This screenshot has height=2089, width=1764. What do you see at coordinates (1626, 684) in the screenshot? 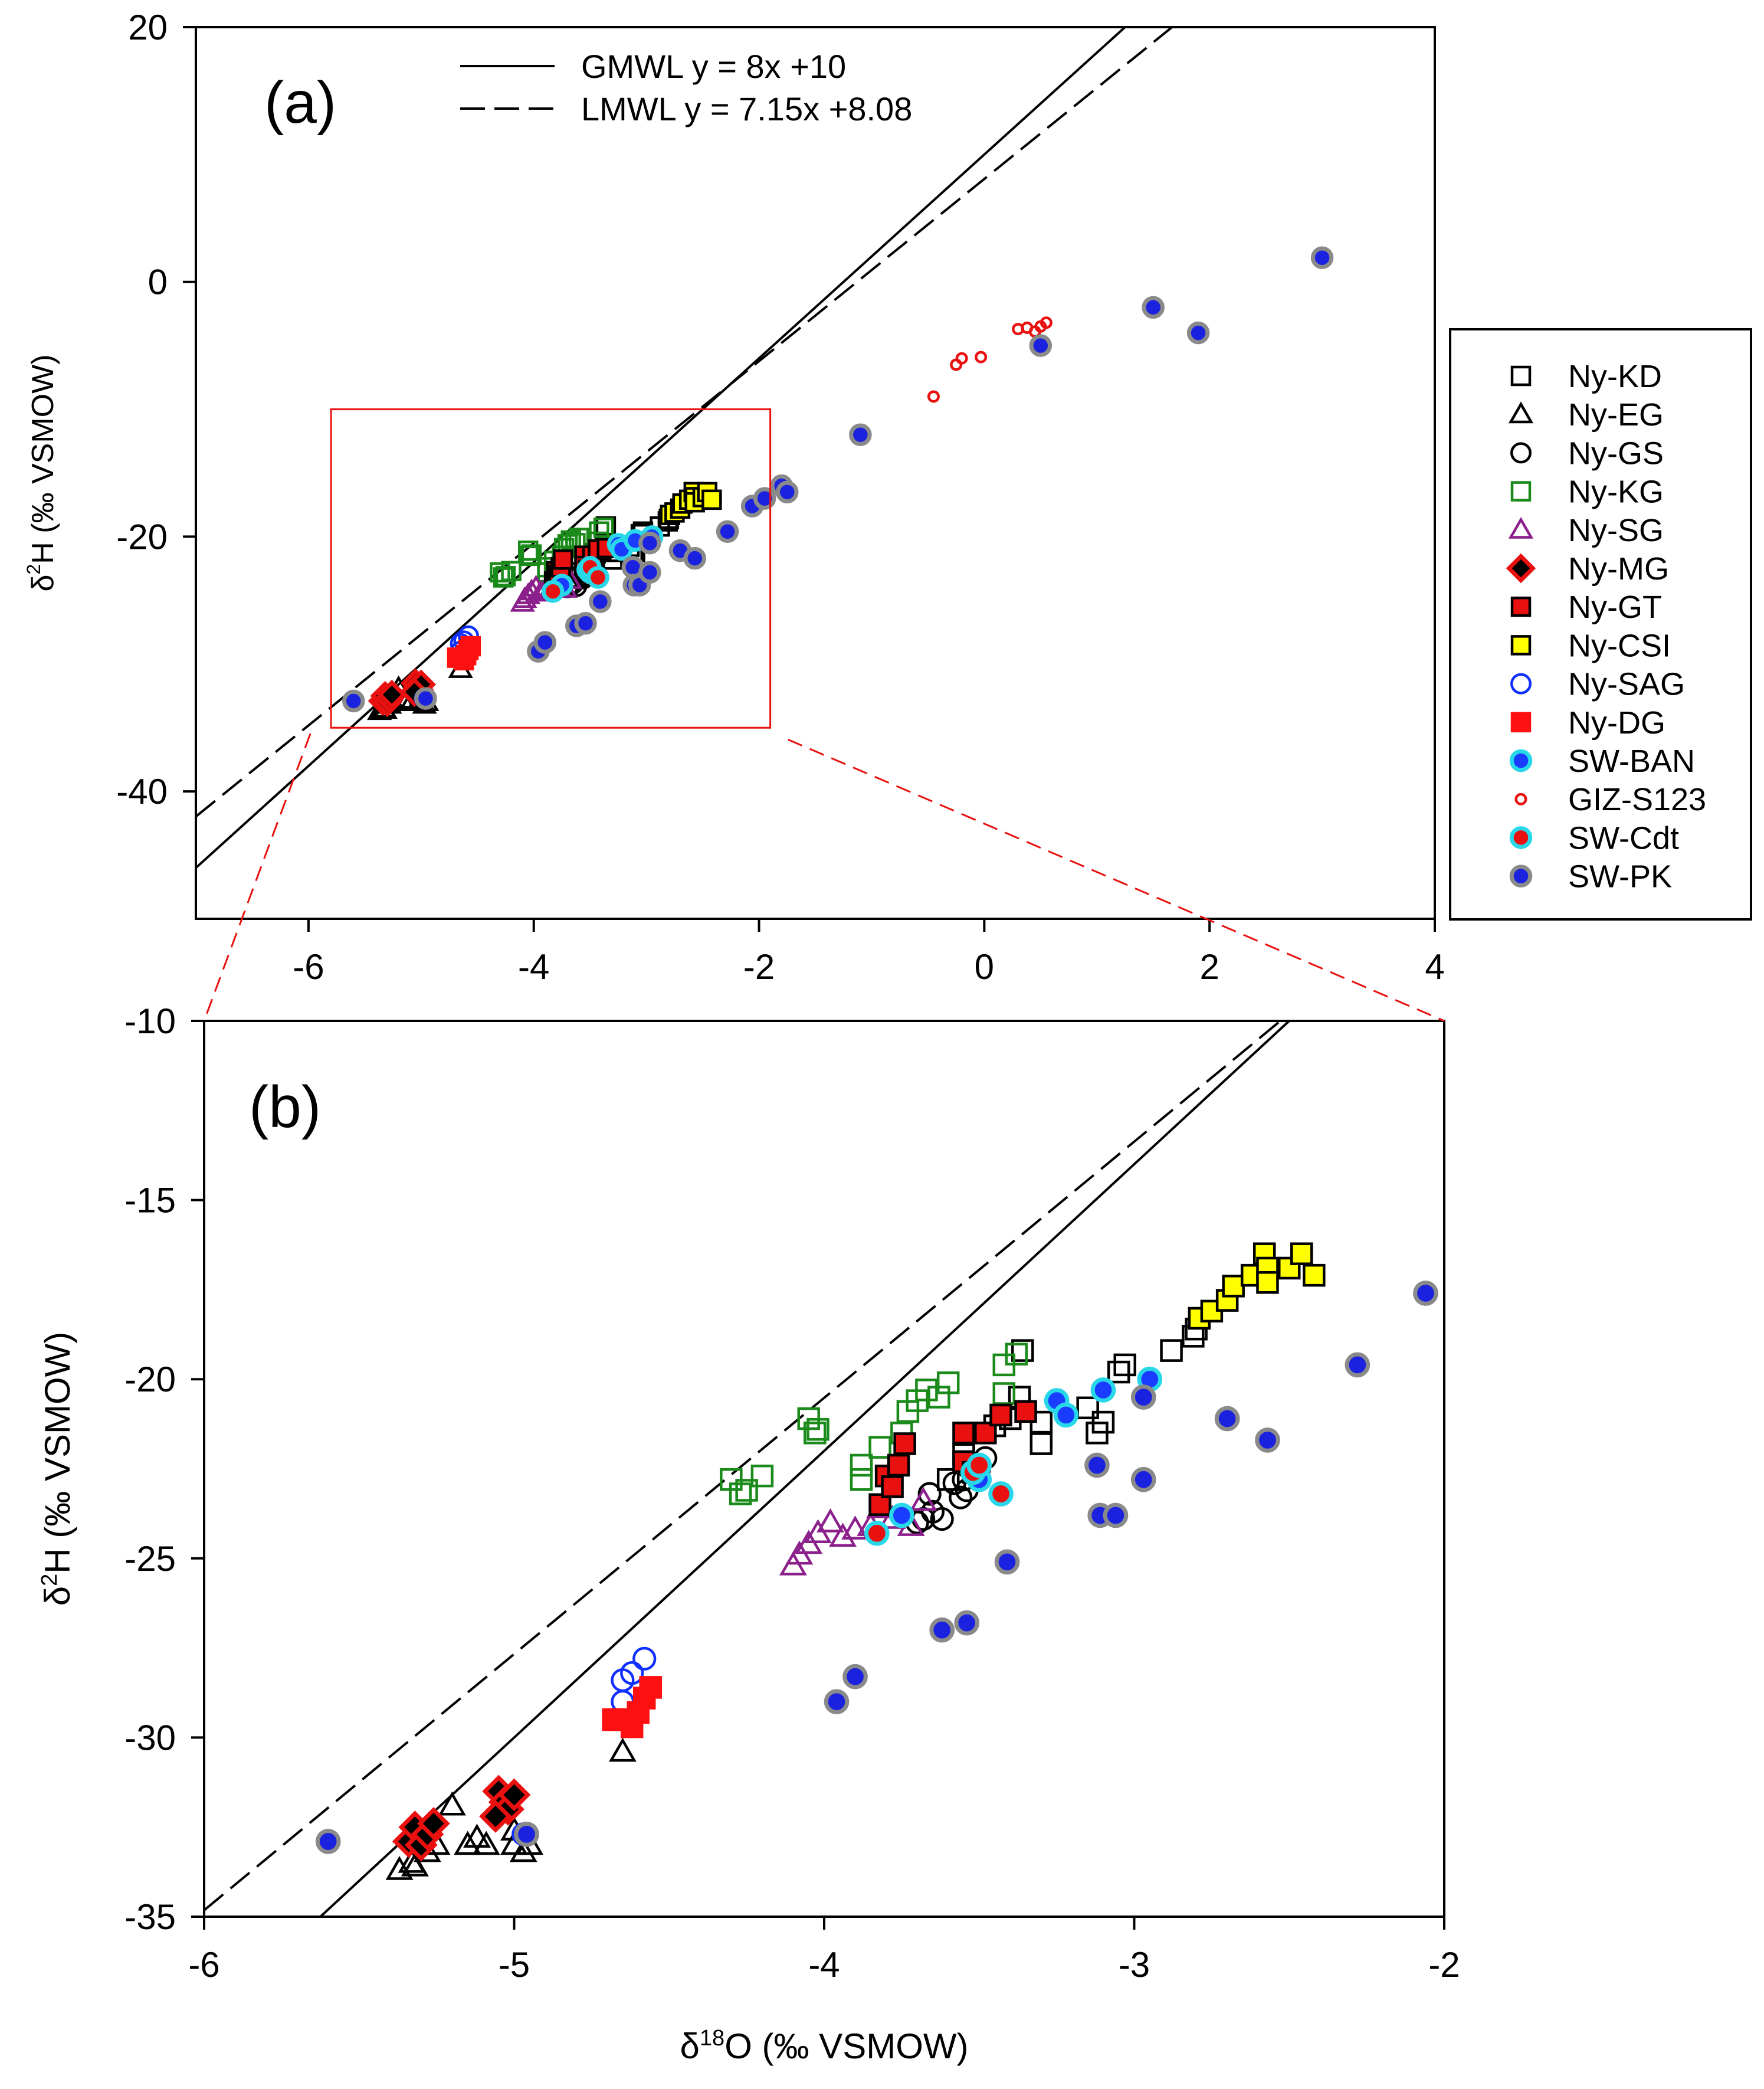
I see `legend-label-sag: Ny-SAG` at bounding box center [1626, 684].